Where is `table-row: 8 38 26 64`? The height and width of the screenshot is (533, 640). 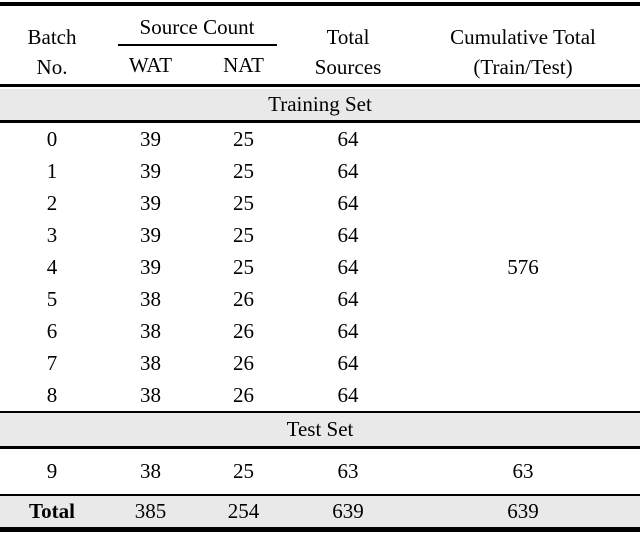
table-row: 8 38 26 64 is located at coordinates (320, 395).